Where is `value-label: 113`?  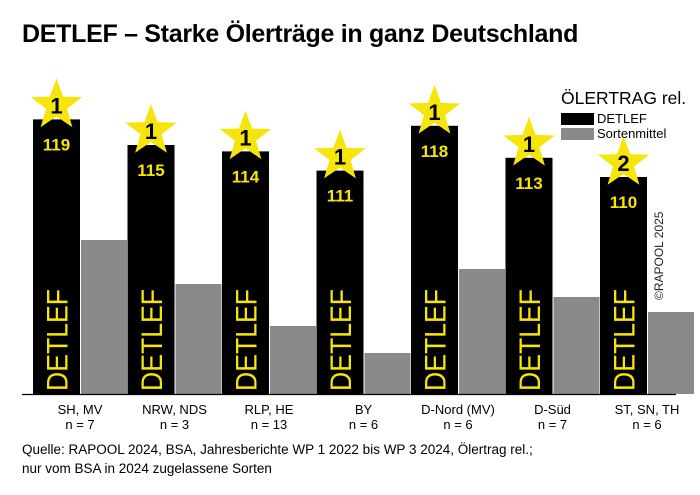 value-label: 113 is located at coordinates (528, 183).